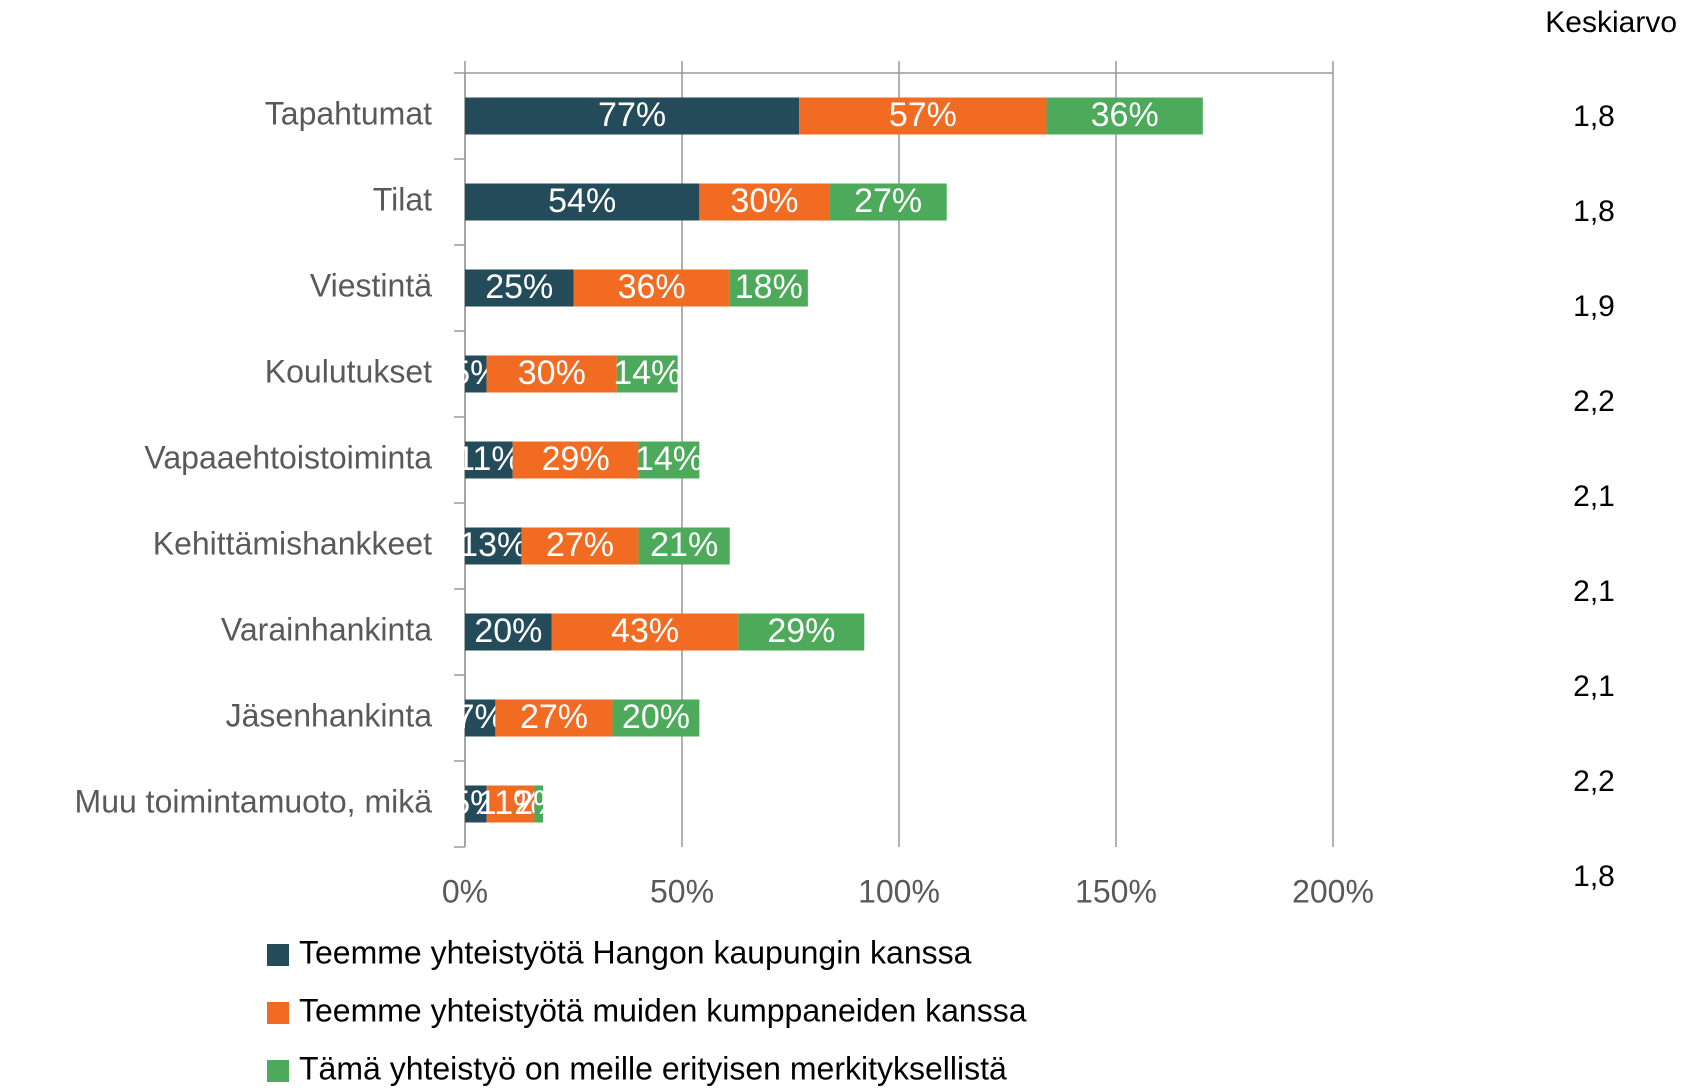 This screenshot has height=1091, width=1685. I want to click on x-tick-label: 0%, so click(465, 891).